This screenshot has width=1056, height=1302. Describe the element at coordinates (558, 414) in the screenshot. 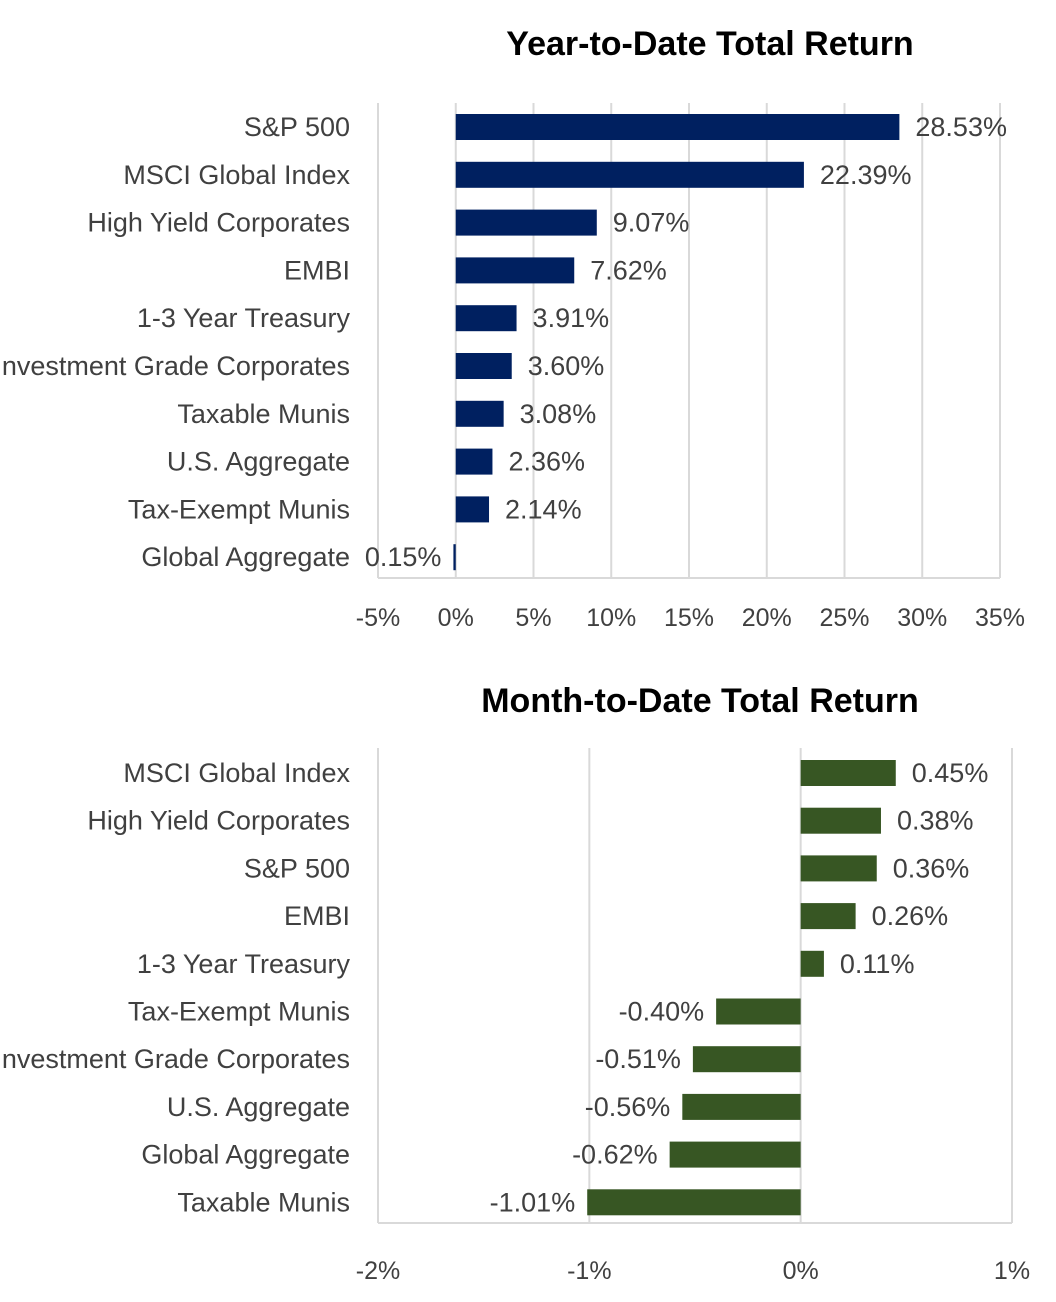

I see `value-label: 3.08%` at that location.